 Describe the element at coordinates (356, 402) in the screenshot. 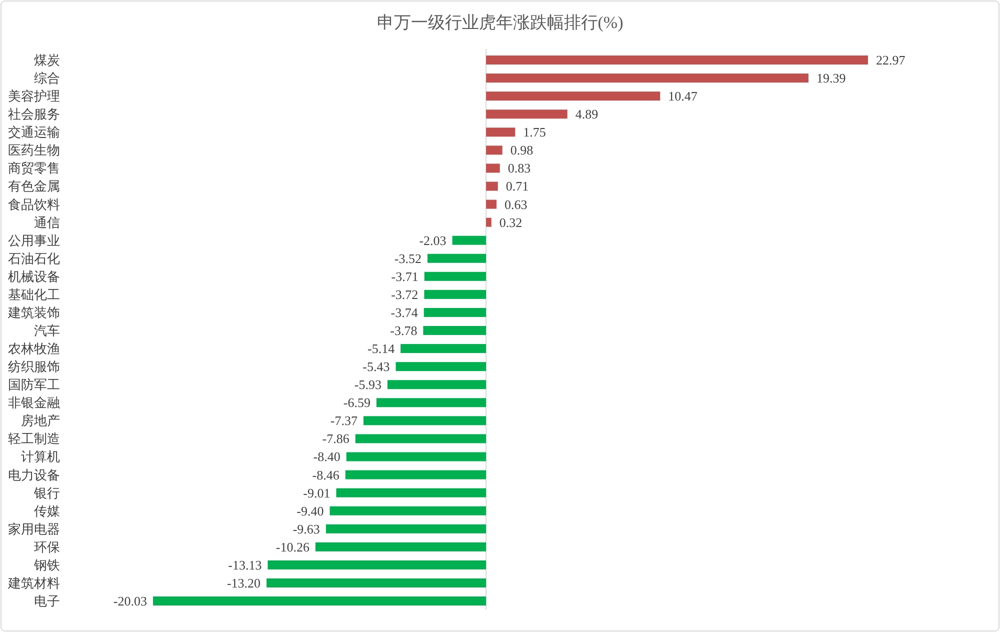

I see `data-label: -6.59` at that location.